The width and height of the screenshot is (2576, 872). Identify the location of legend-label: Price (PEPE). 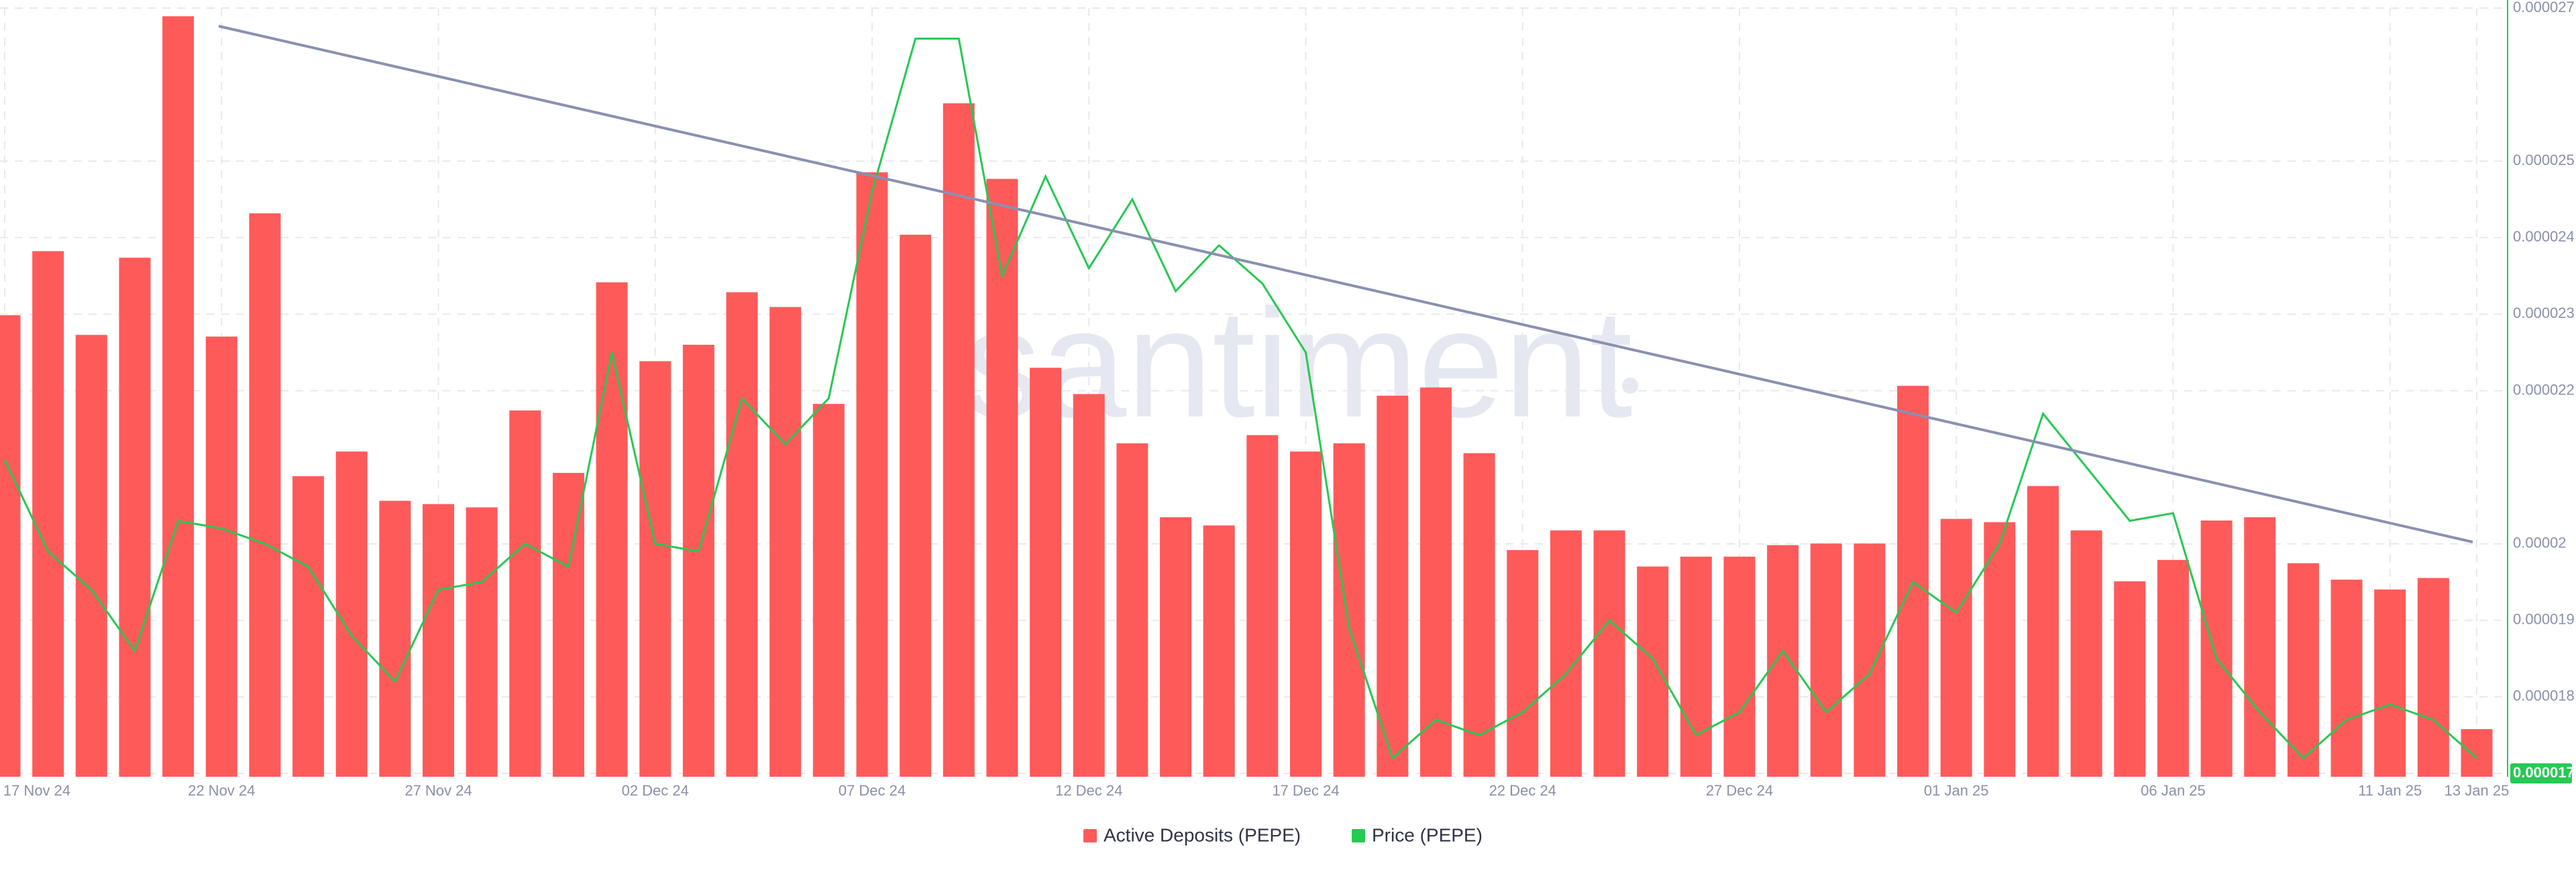
(1427, 834).